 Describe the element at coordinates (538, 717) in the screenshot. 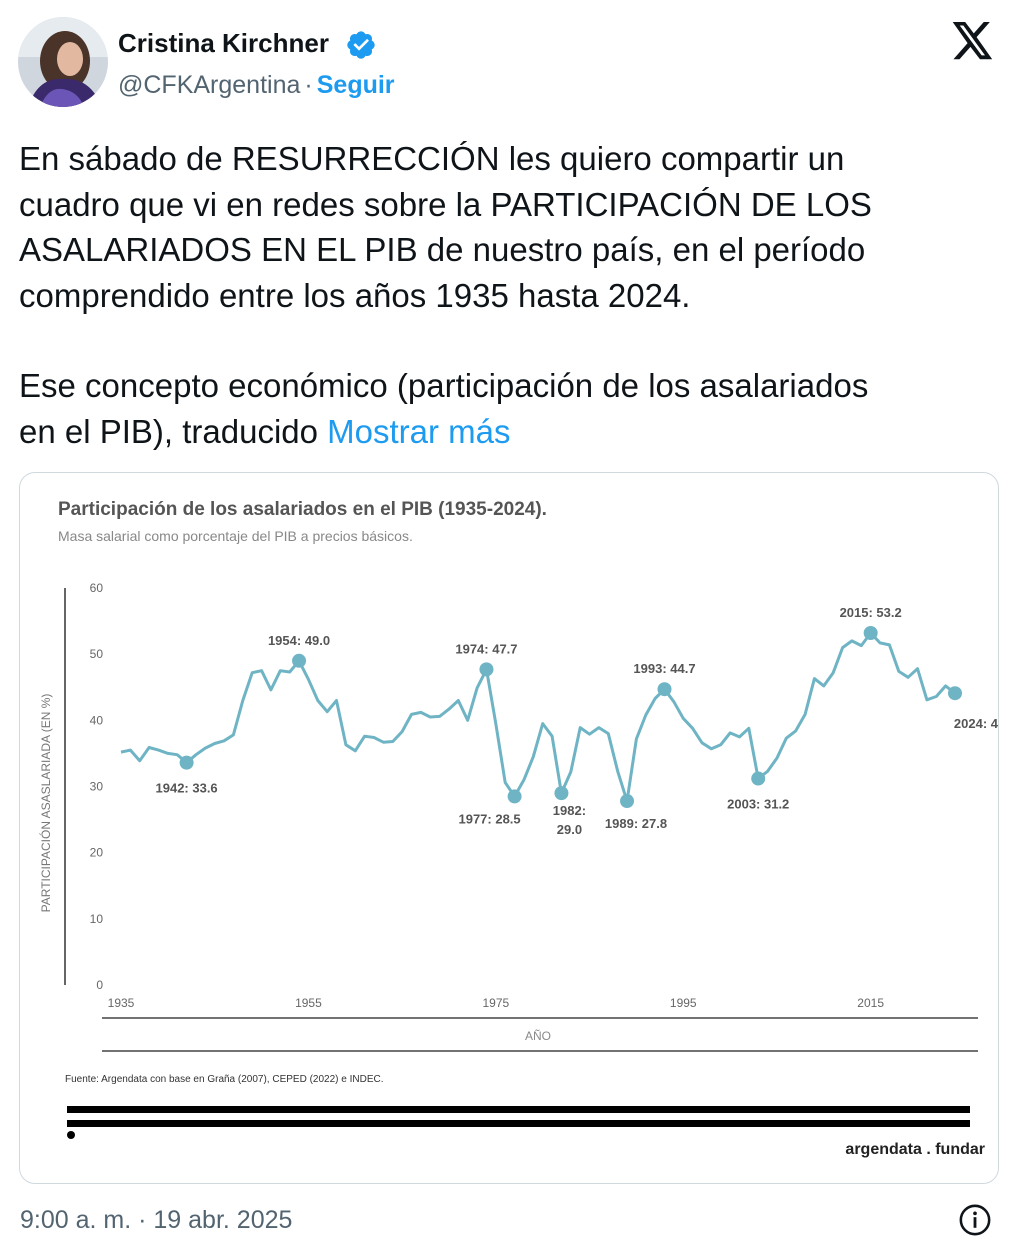

I see `series-line` at that location.